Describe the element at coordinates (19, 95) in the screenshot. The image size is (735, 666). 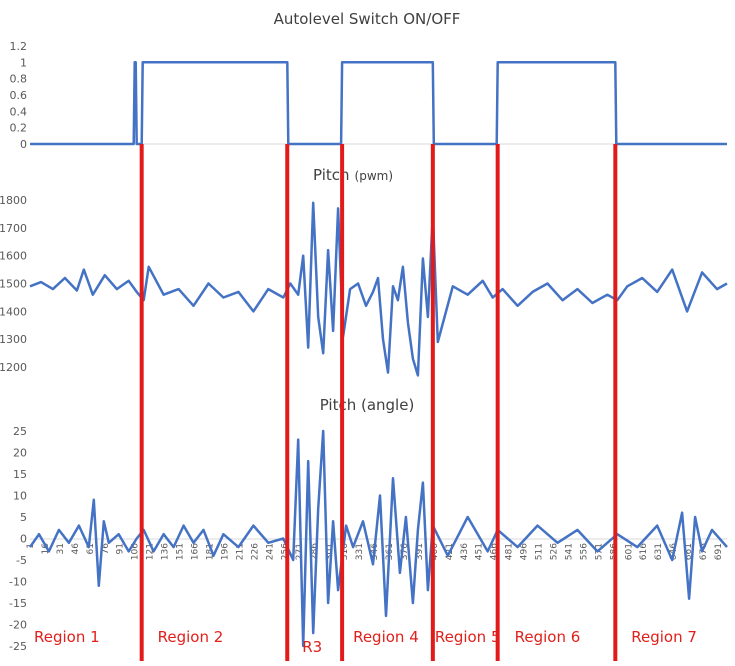
I see `y-tick-label: 0.6` at that location.